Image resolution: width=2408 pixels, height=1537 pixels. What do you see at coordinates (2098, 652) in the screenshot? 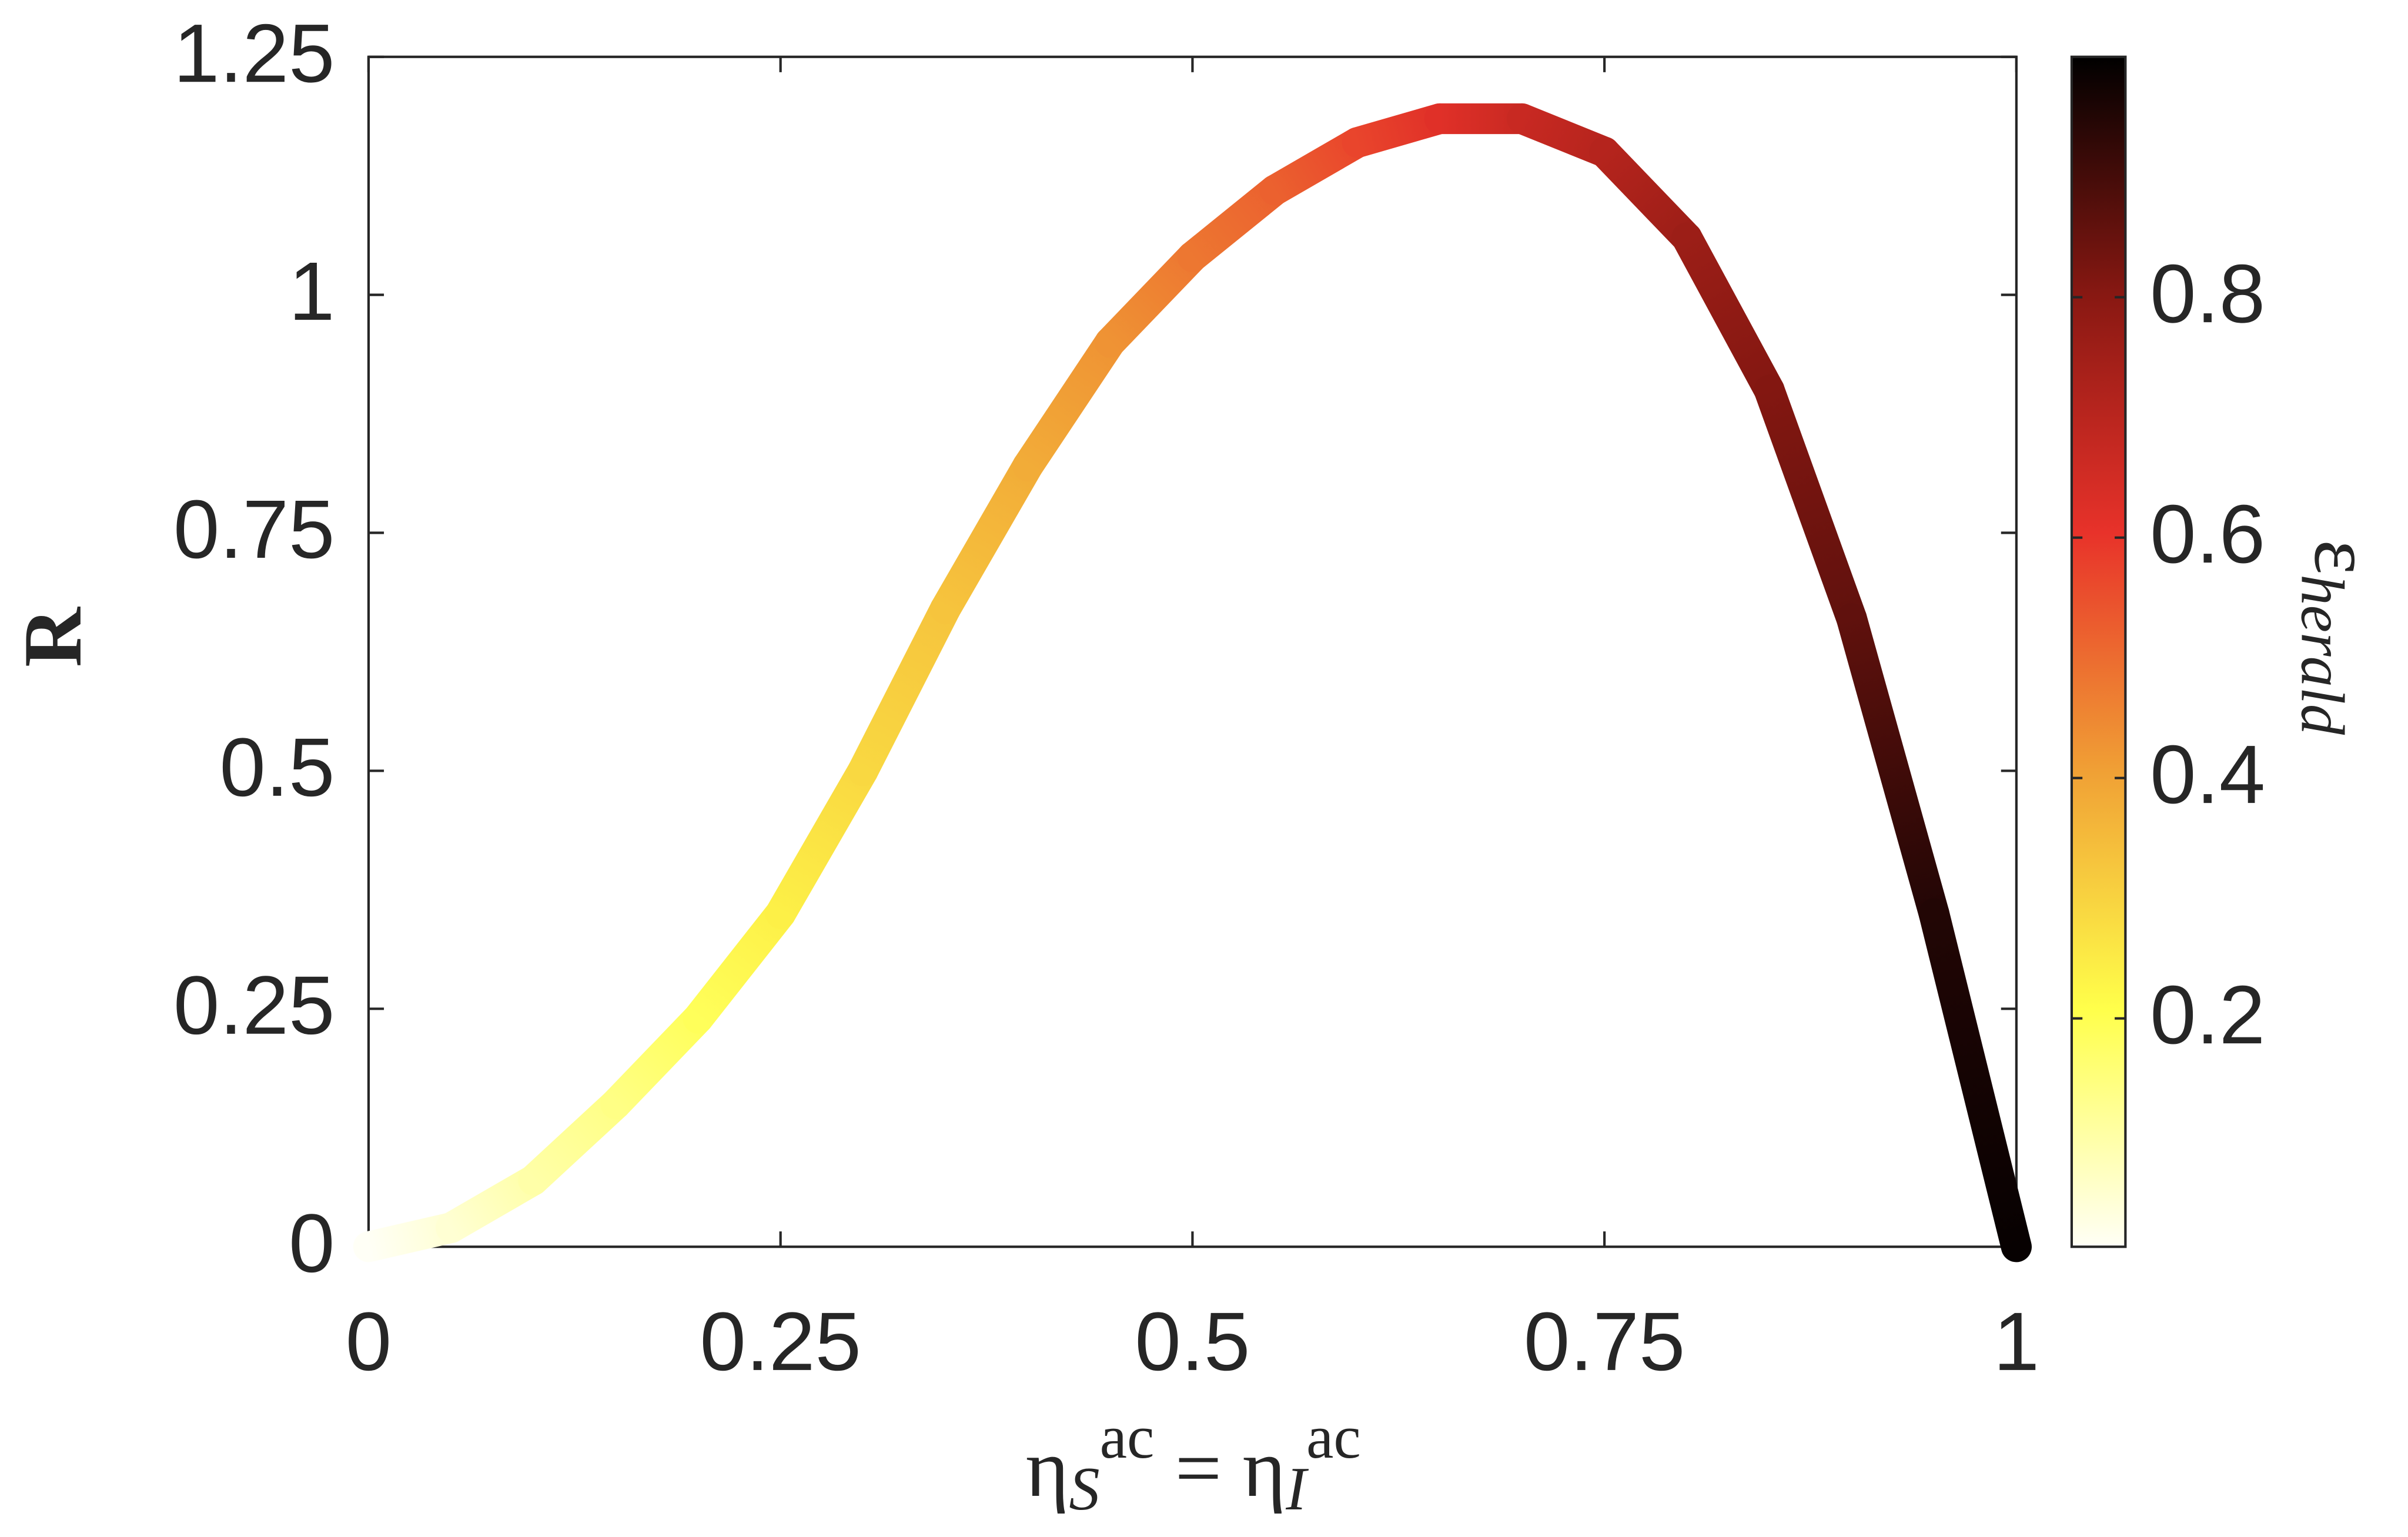
I see `colorbar` at bounding box center [2098, 652].